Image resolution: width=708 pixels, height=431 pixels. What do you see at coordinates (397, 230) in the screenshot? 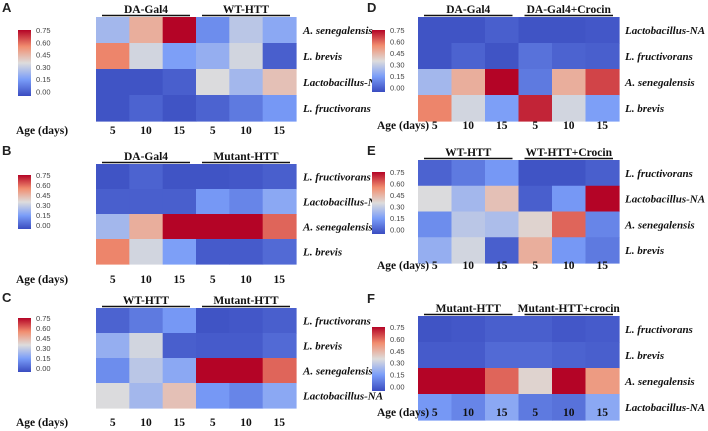
I see `colorbar-tick-label: 0.00` at bounding box center [397, 230].